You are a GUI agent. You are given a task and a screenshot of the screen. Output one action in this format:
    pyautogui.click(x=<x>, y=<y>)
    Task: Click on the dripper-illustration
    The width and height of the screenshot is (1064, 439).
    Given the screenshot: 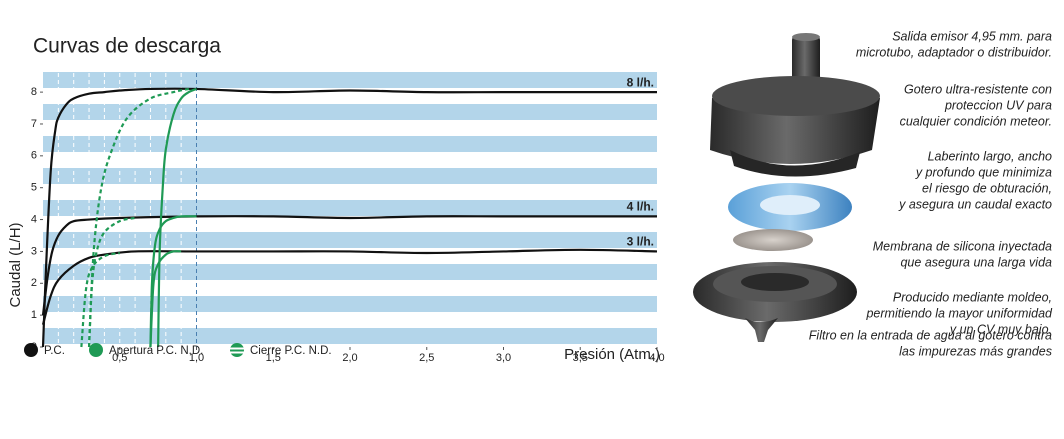 What is the action you would take?
    pyautogui.click(x=786, y=187)
    